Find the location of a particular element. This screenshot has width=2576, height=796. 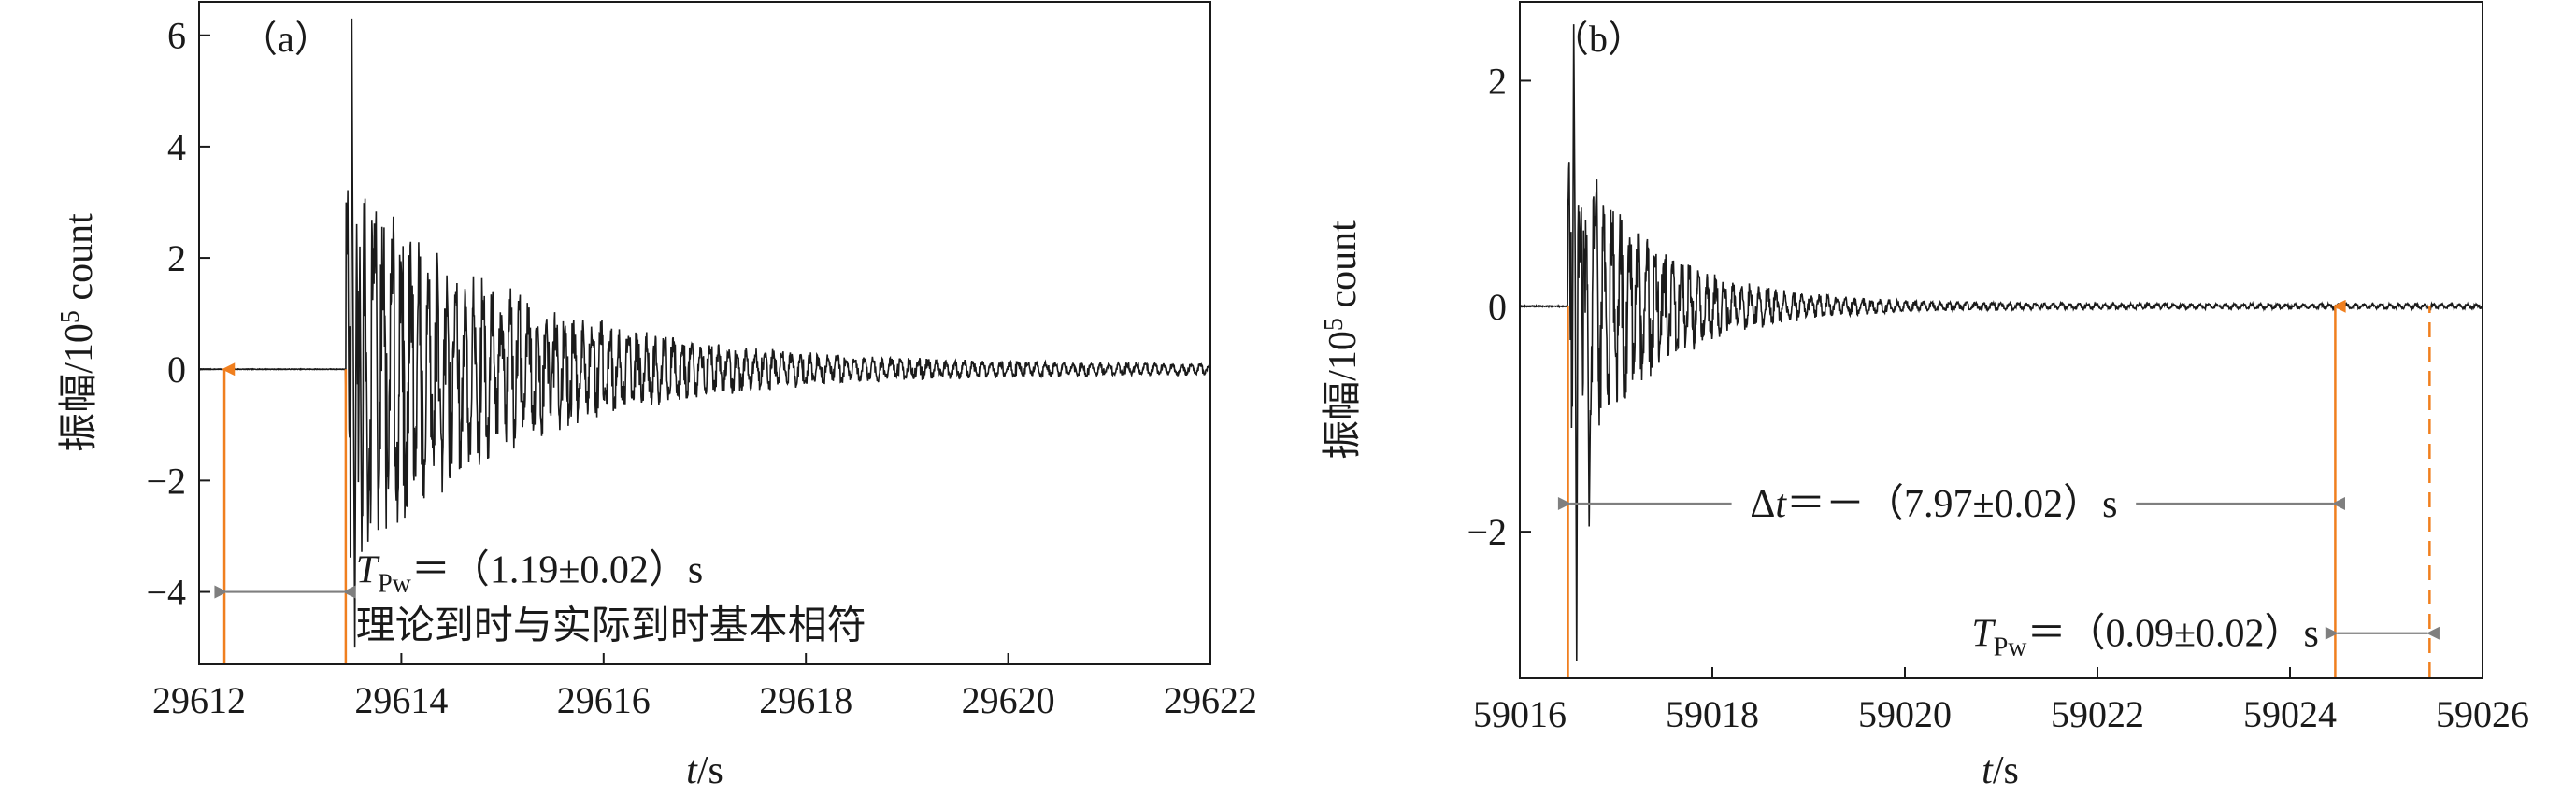

x-tick-label: 29616 is located at coordinates (604, 700).